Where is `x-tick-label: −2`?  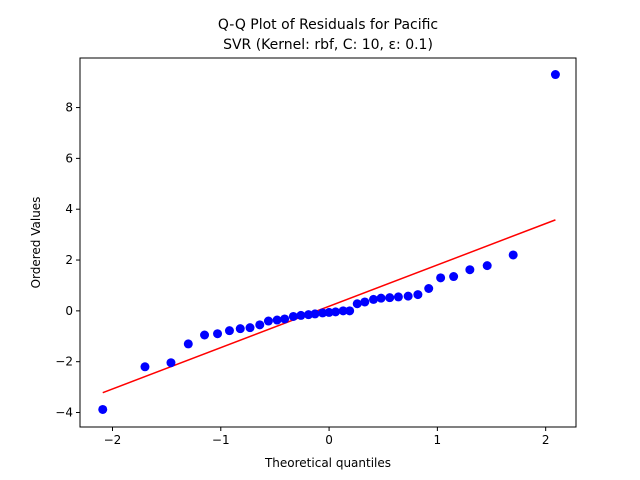 x-tick-label: −2 is located at coordinates (113, 440).